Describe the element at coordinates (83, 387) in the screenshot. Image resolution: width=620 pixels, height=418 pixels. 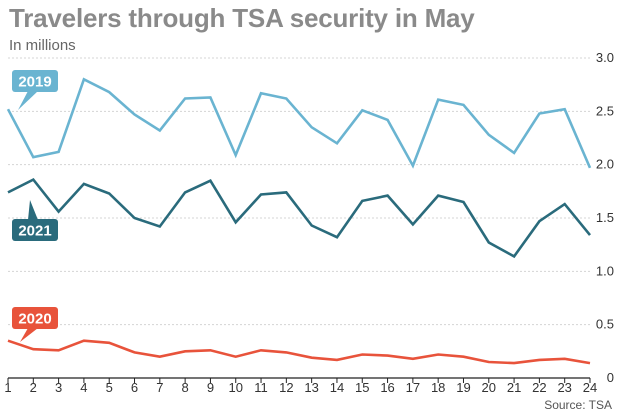
I see `x-tick-label: 4` at that location.